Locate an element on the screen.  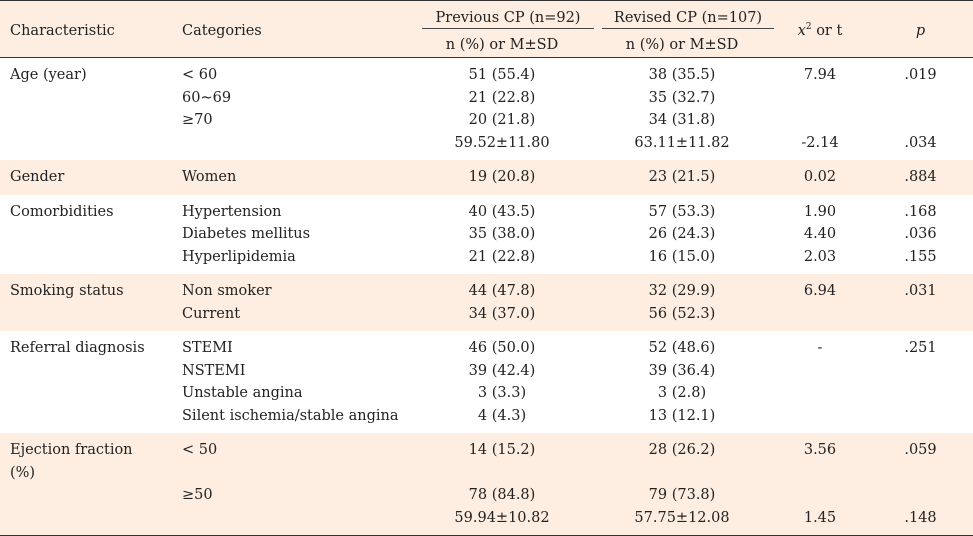
table-row: 59.52±11.80 63.11±11.82 -2.14 .034 is located at coordinates (486, 146).